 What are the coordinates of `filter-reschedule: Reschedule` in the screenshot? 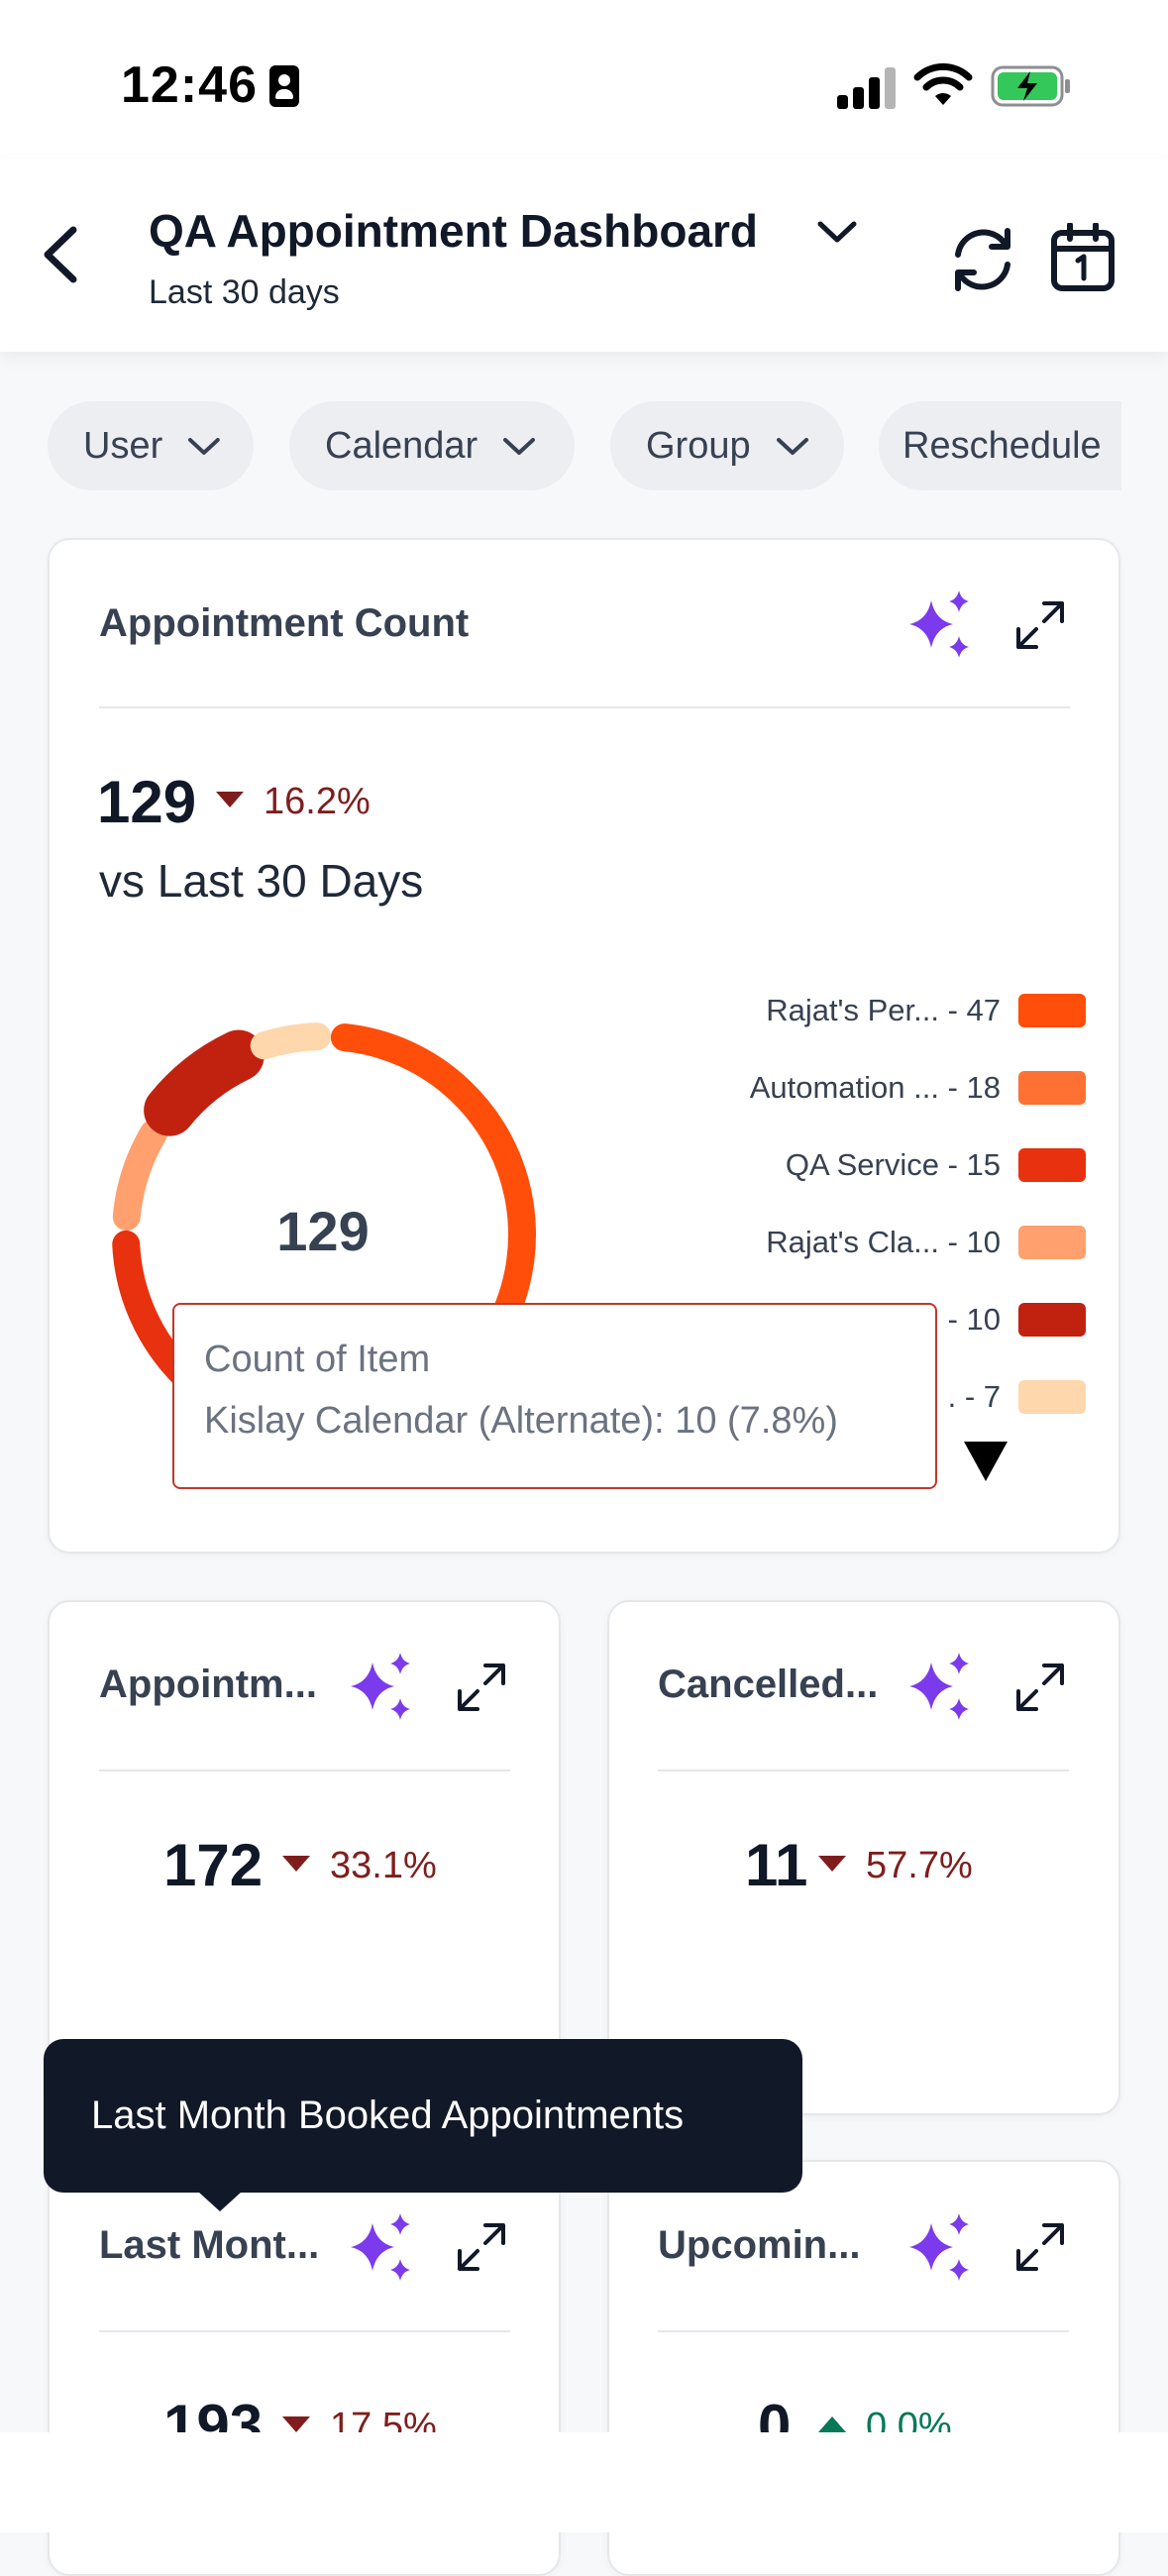 It's located at (1000, 445).